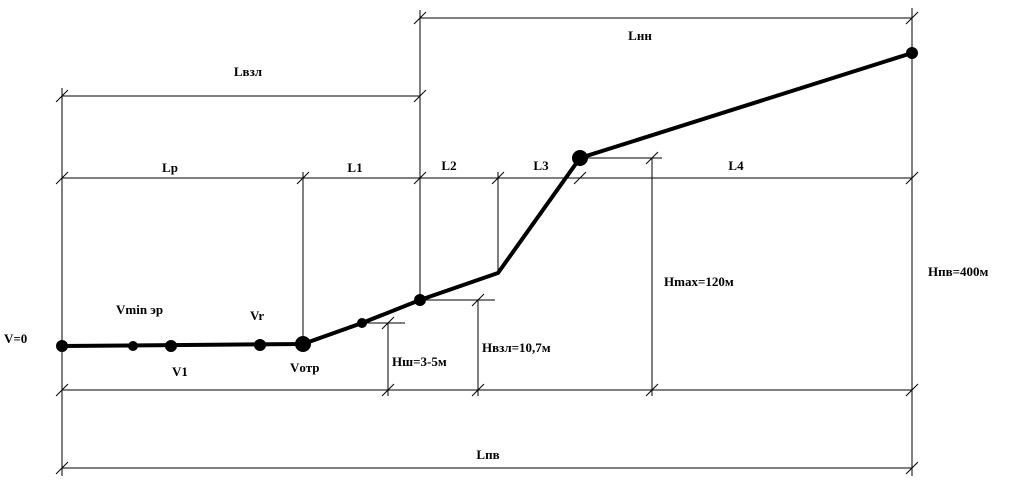 The width and height of the screenshot is (1019, 486). I want to click on label: L1, so click(354, 167).